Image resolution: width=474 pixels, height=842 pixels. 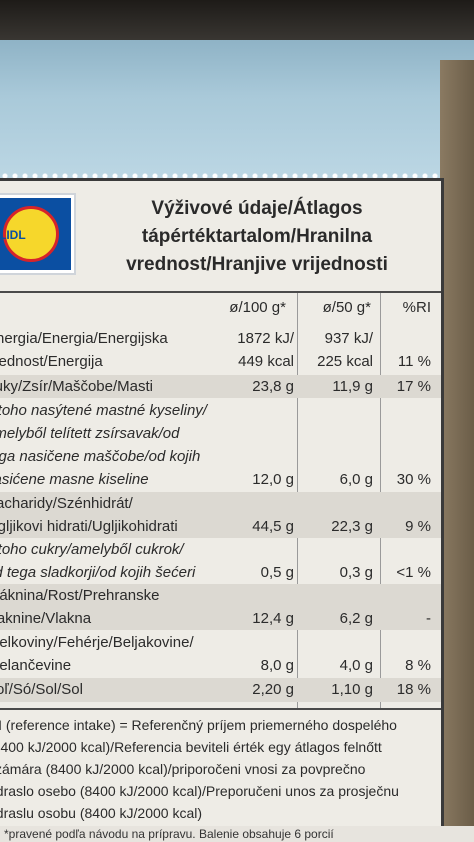 What do you see at coordinates (103, 410) in the screenshot?
I see `row-label: z toho nasýtené mastné kyseliny/` at bounding box center [103, 410].